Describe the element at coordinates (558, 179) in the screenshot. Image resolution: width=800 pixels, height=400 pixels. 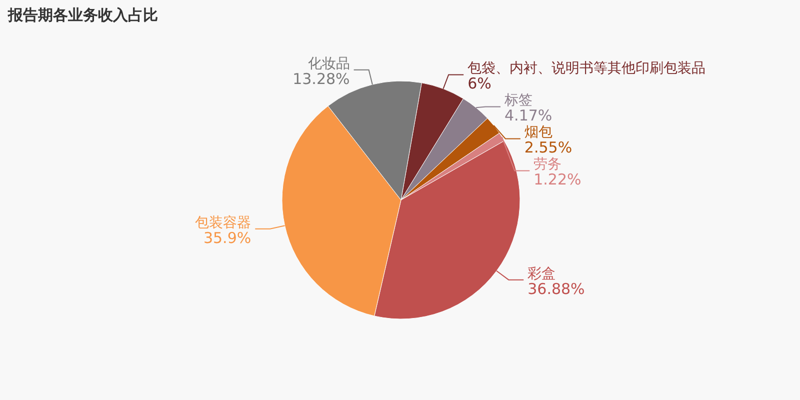
I see `data-label: 1.22%` at that location.